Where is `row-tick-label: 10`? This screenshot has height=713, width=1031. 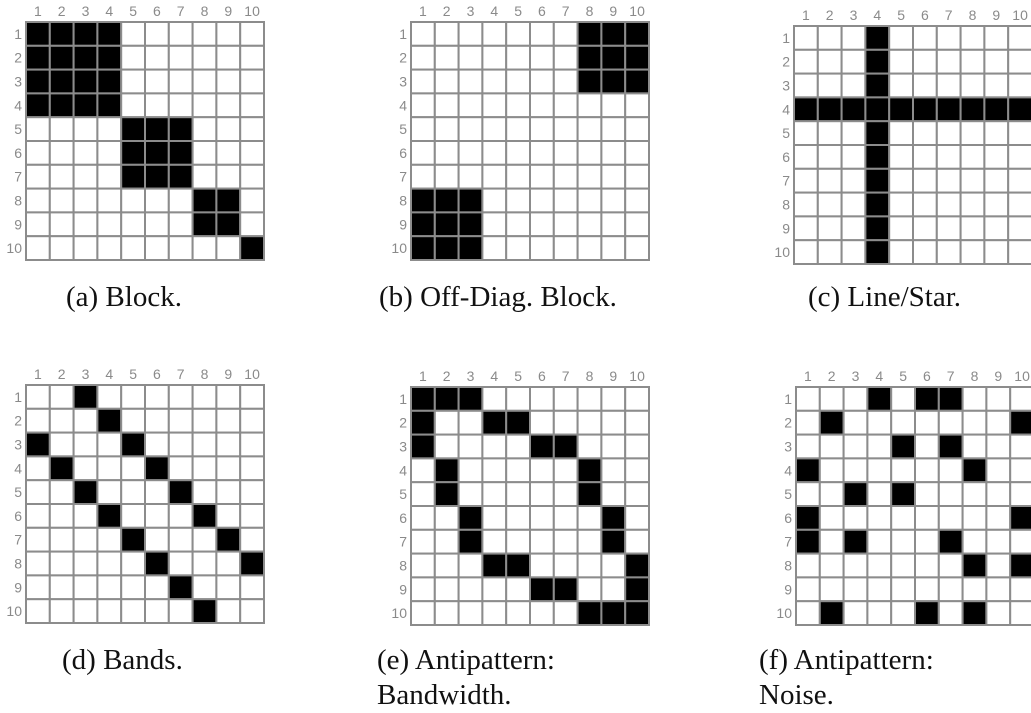
row-tick-label: 10 is located at coordinates (14, 611).